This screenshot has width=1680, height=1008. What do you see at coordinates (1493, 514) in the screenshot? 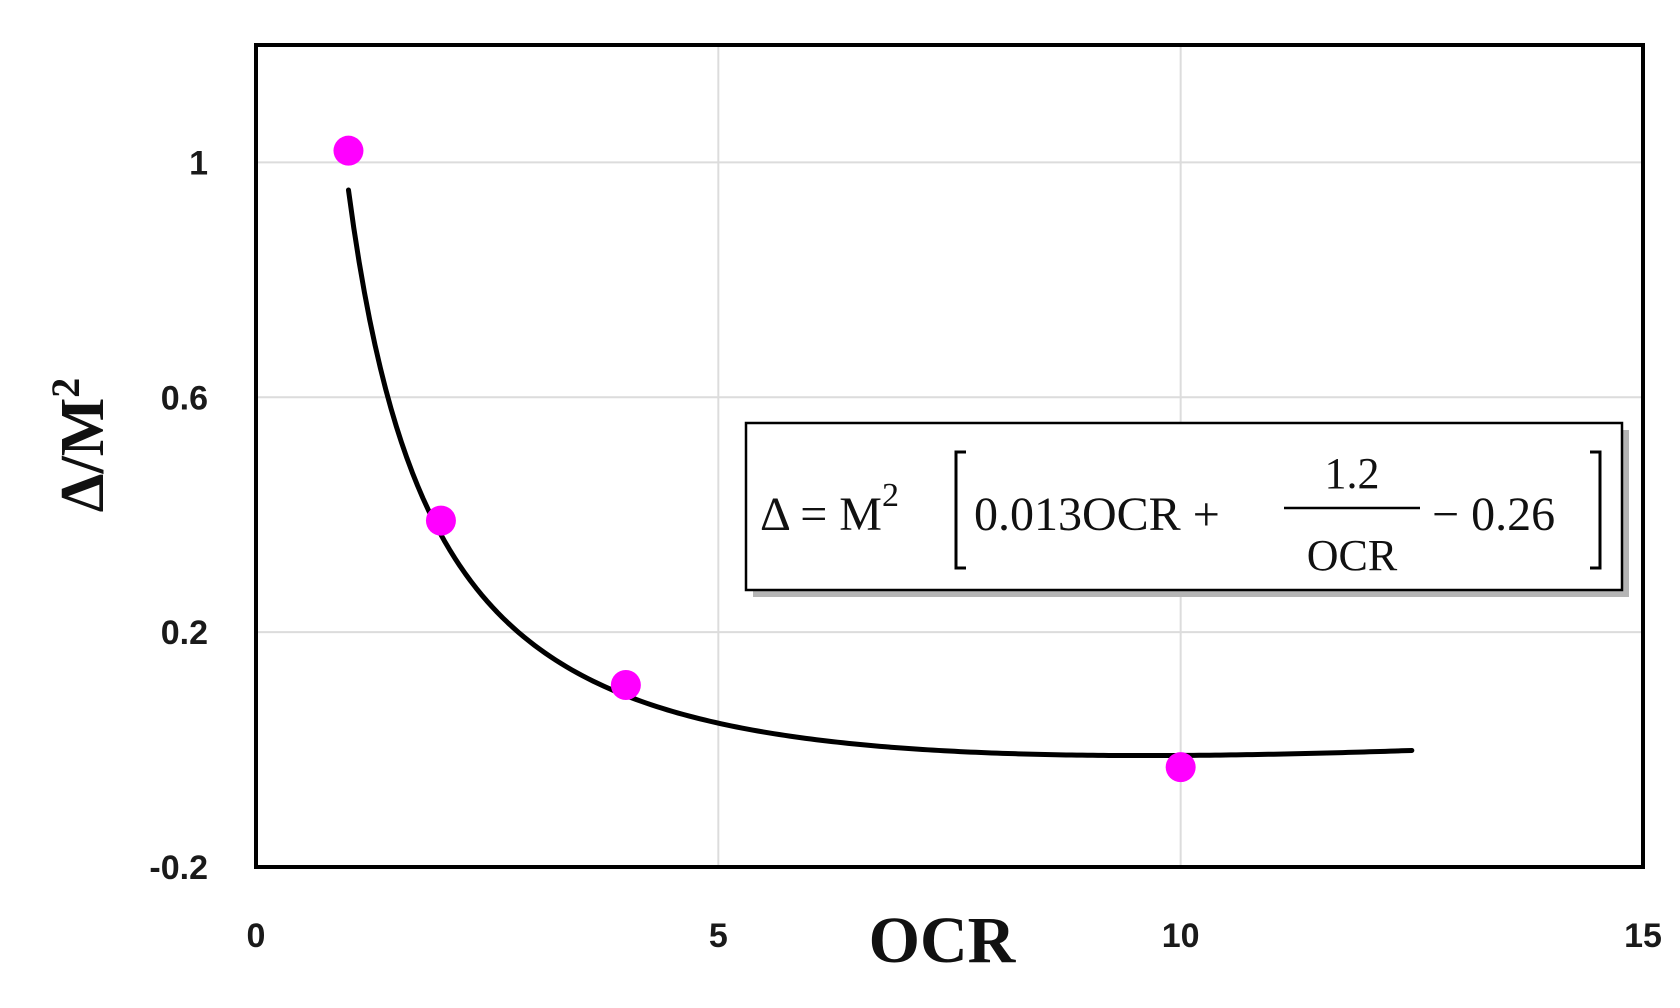
I see `equation-bracket-suffix: − 0.26` at bounding box center [1493, 514].